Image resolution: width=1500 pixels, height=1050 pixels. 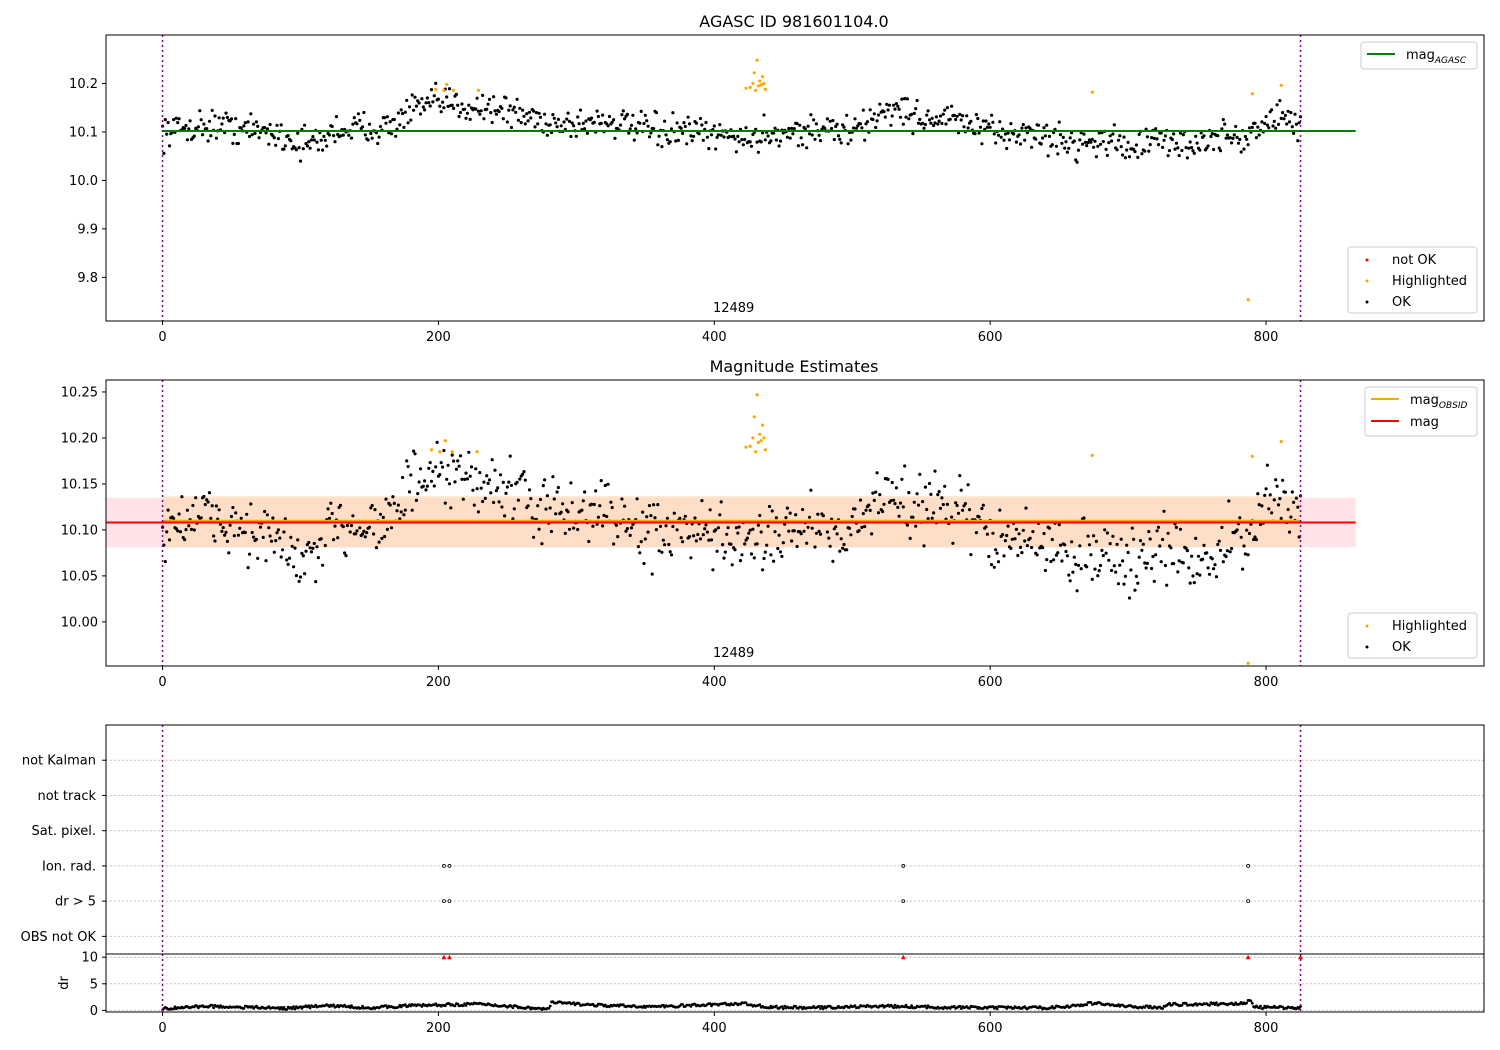 I want to click on panel2-legend-bottom-box, so click(x=1412, y=635).